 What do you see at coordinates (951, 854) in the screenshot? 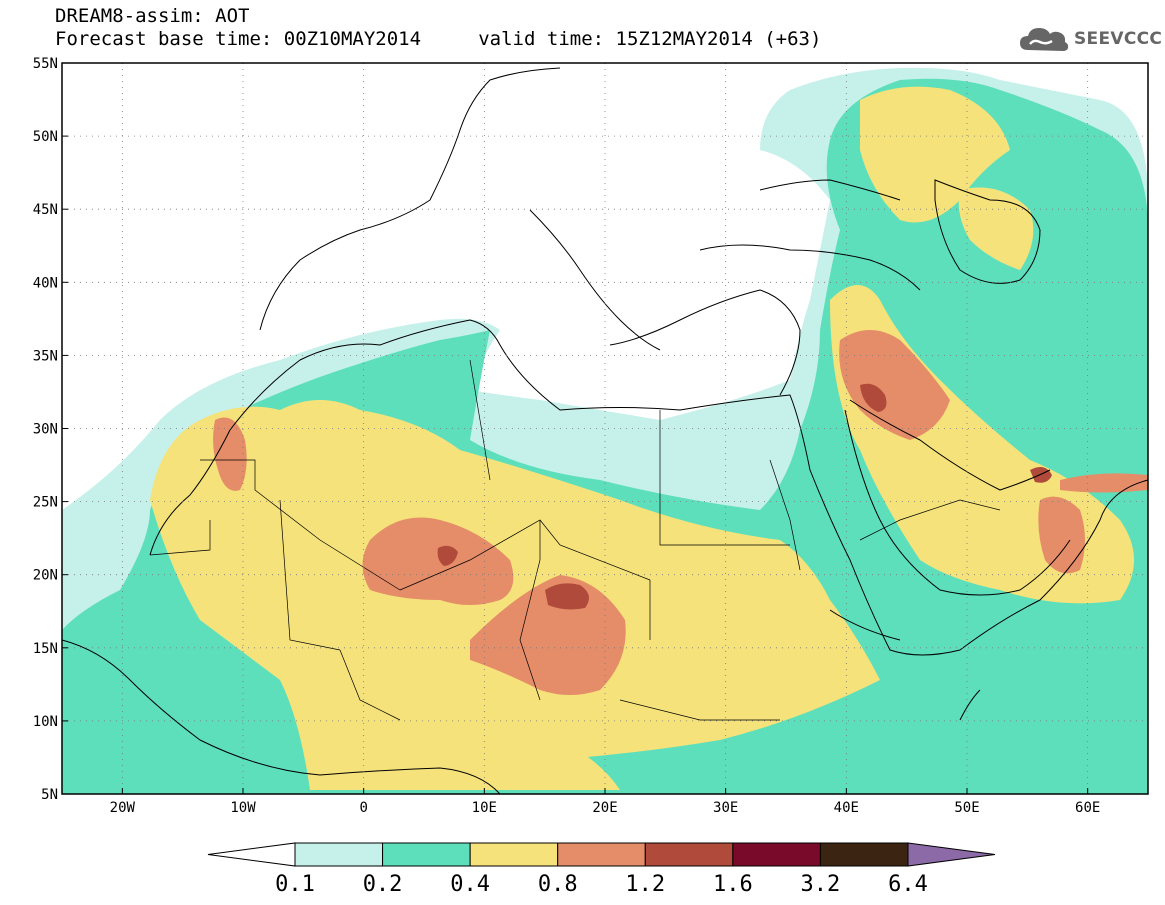
I see `colorbar-high-triangle` at bounding box center [951, 854].